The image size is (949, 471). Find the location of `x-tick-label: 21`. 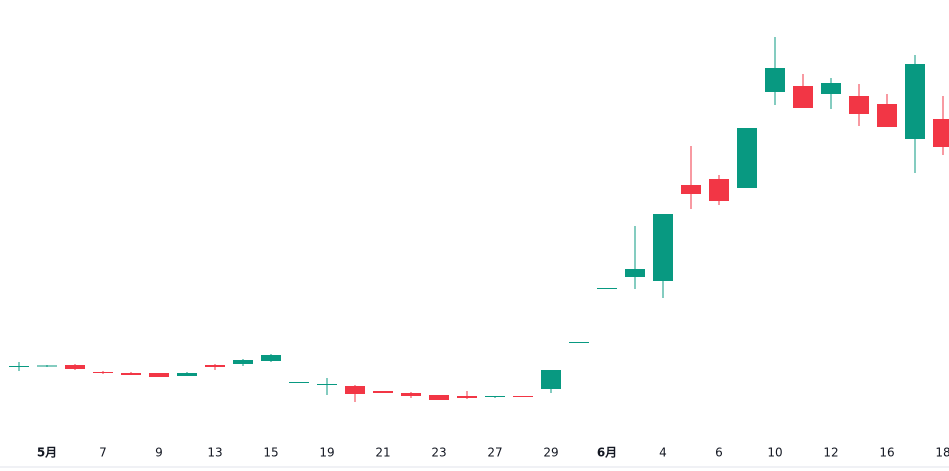

x-tick-label: 21 is located at coordinates (382, 453).